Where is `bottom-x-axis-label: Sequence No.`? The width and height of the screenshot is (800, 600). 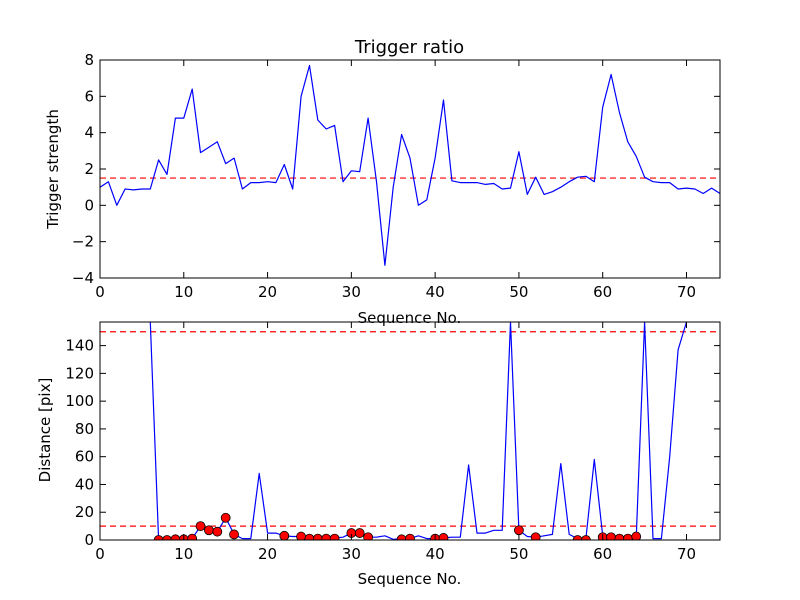 bottom-x-axis-label: Sequence No. is located at coordinates (410, 579).